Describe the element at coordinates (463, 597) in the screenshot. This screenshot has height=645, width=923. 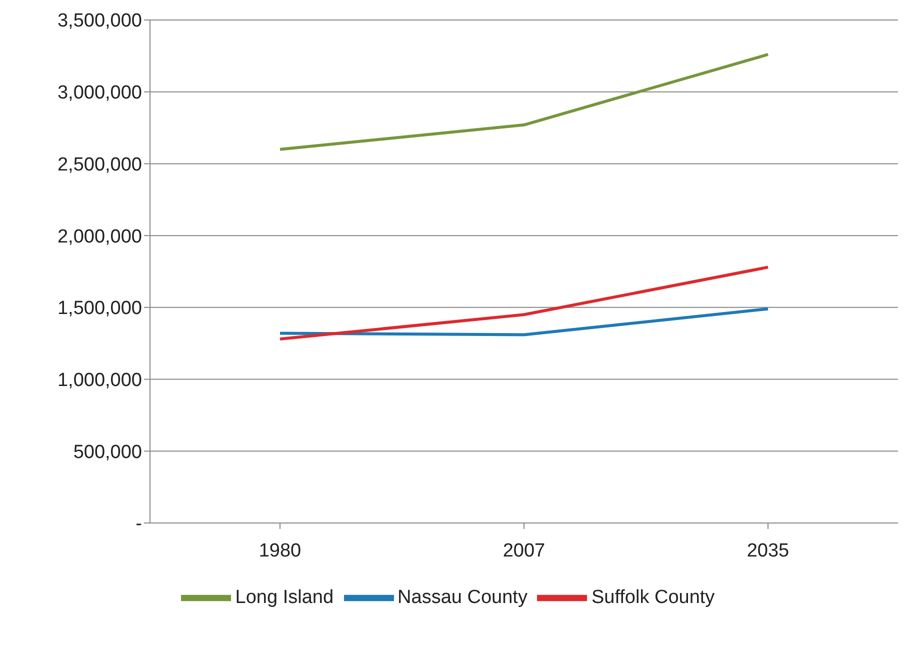
I see `legend-label: Nassau County` at that location.